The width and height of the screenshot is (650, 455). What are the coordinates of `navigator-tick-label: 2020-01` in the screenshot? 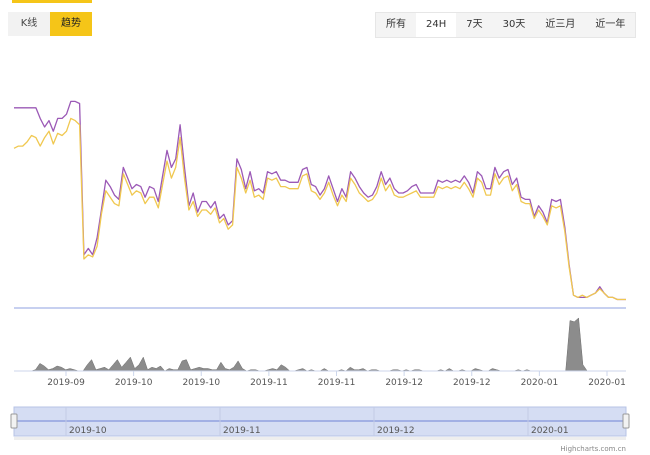 It's located at (550, 431).